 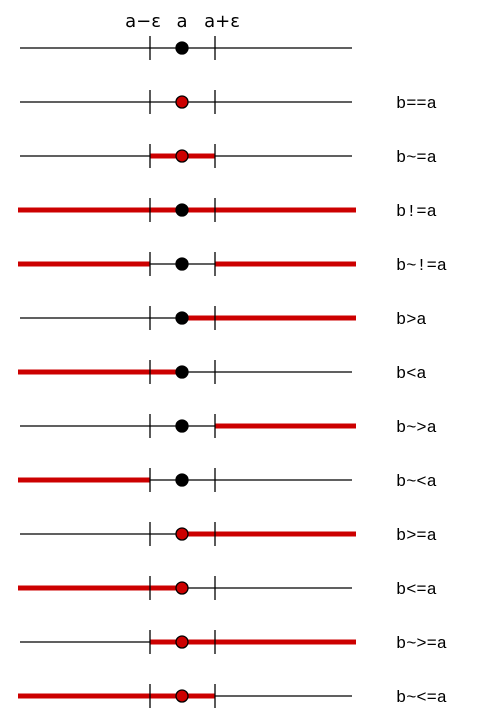 What do you see at coordinates (222, 372) in the screenshot?
I see `number-line-row: b<a` at bounding box center [222, 372].